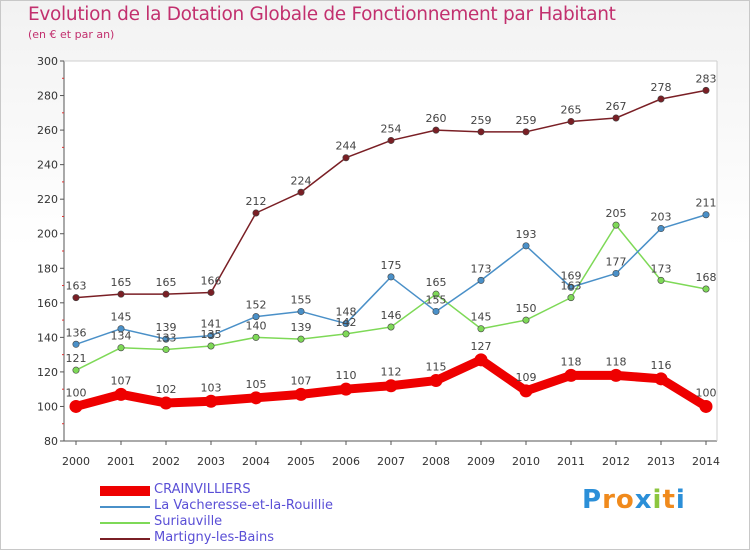 Image resolution: width=750 pixels, height=550 pixels. Describe the element at coordinates (391, 315) in the screenshot. I see `data-label: 146` at that location.